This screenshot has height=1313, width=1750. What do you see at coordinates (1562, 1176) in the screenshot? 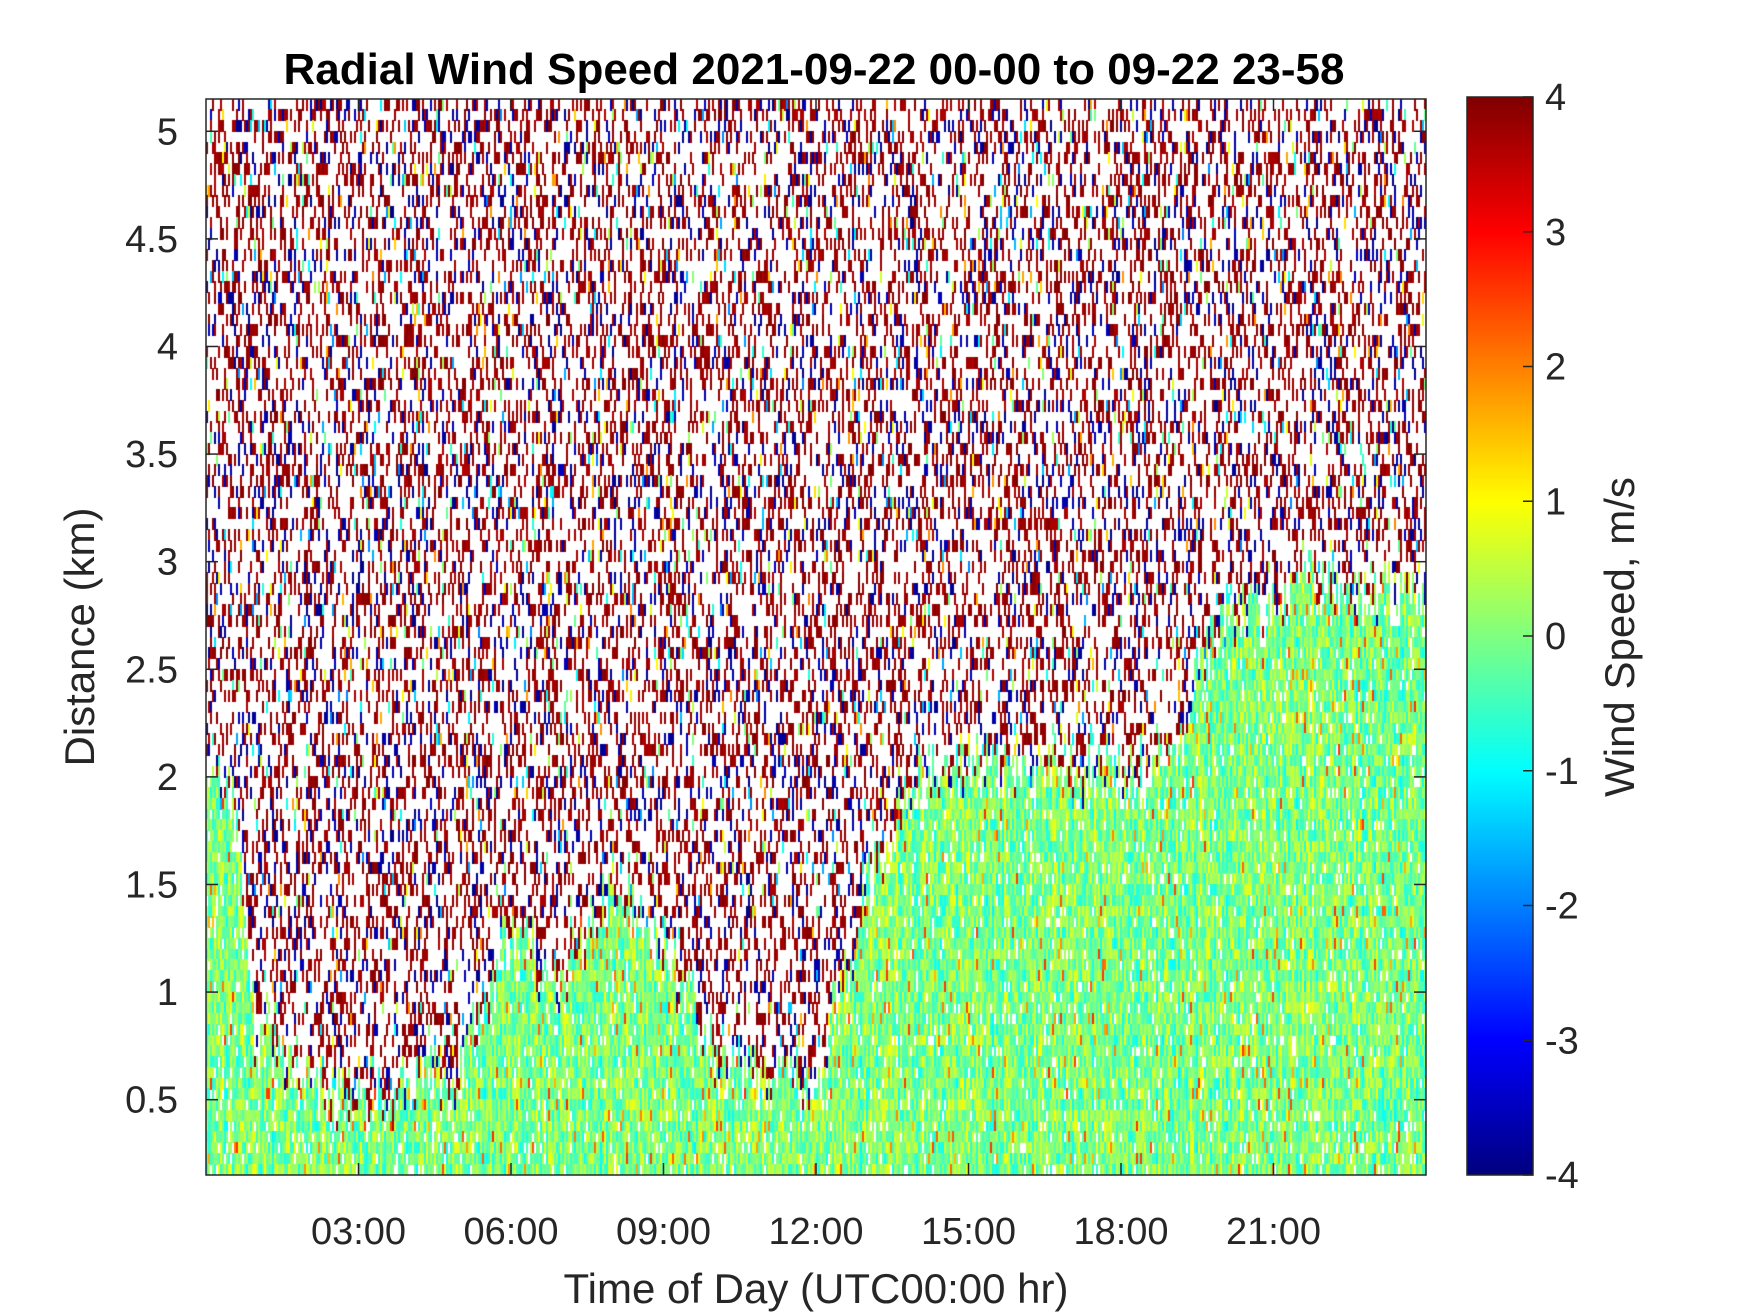
I see `colorbar-tick-label: -4` at bounding box center [1562, 1176].